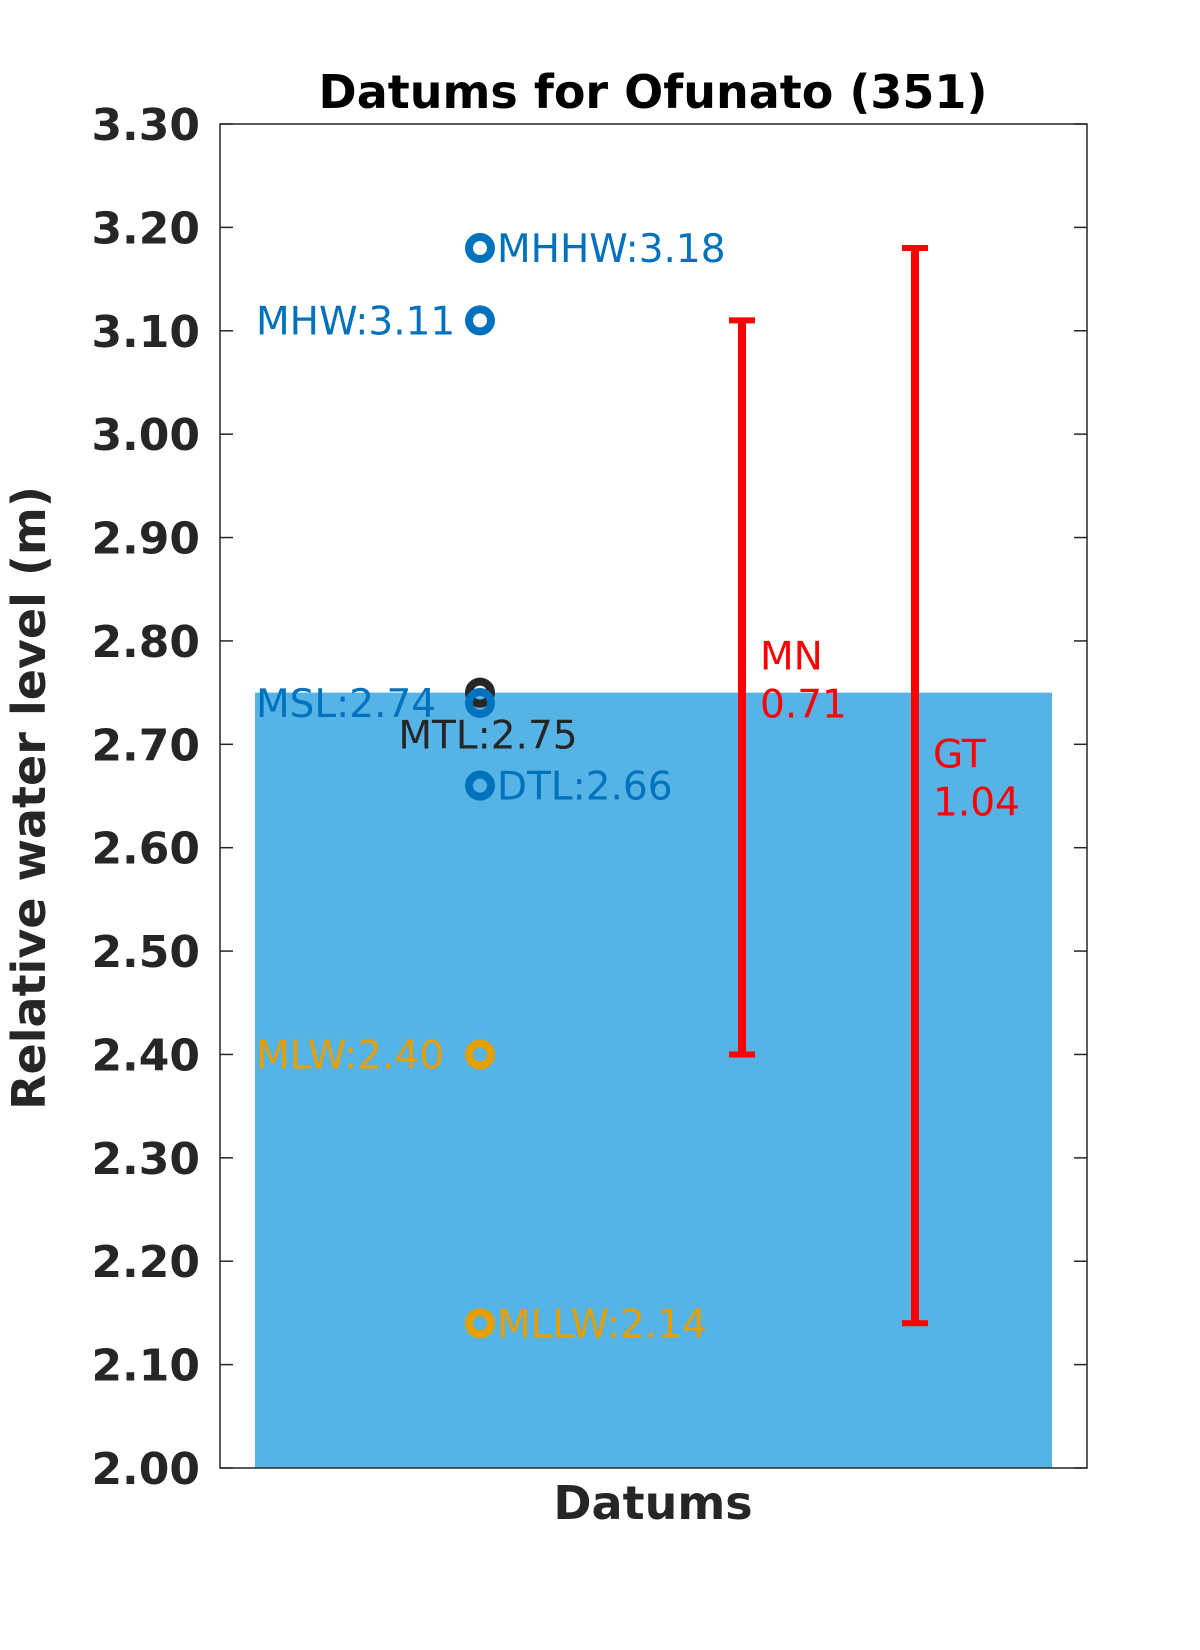 This screenshot has width=1200, height=1650. Describe the element at coordinates (487, 736) in the screenshot. I see `datum-label-mtl: MTL:2.75` at that location.